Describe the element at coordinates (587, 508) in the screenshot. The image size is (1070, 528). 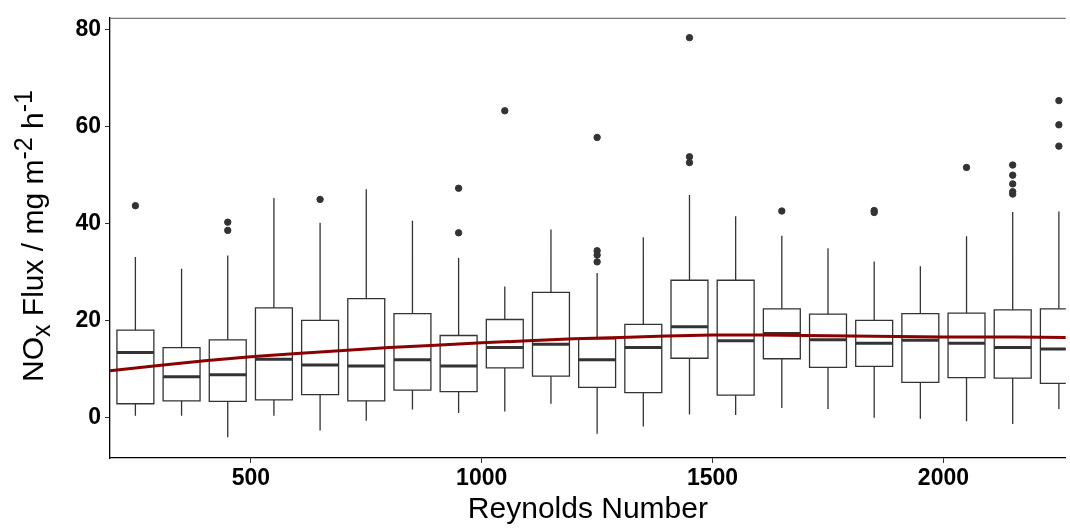
I see `x-axis-title: Reynolds Number` at that location.